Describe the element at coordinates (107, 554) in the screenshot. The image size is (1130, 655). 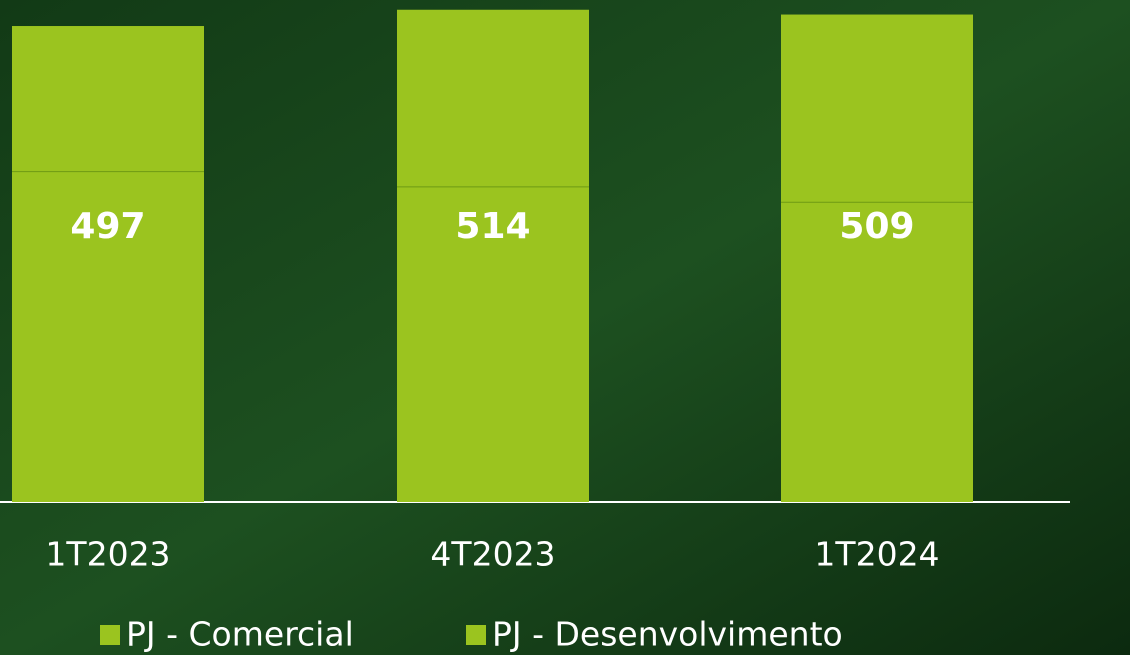
I see `x-tick-label: 1T2023` at that location.